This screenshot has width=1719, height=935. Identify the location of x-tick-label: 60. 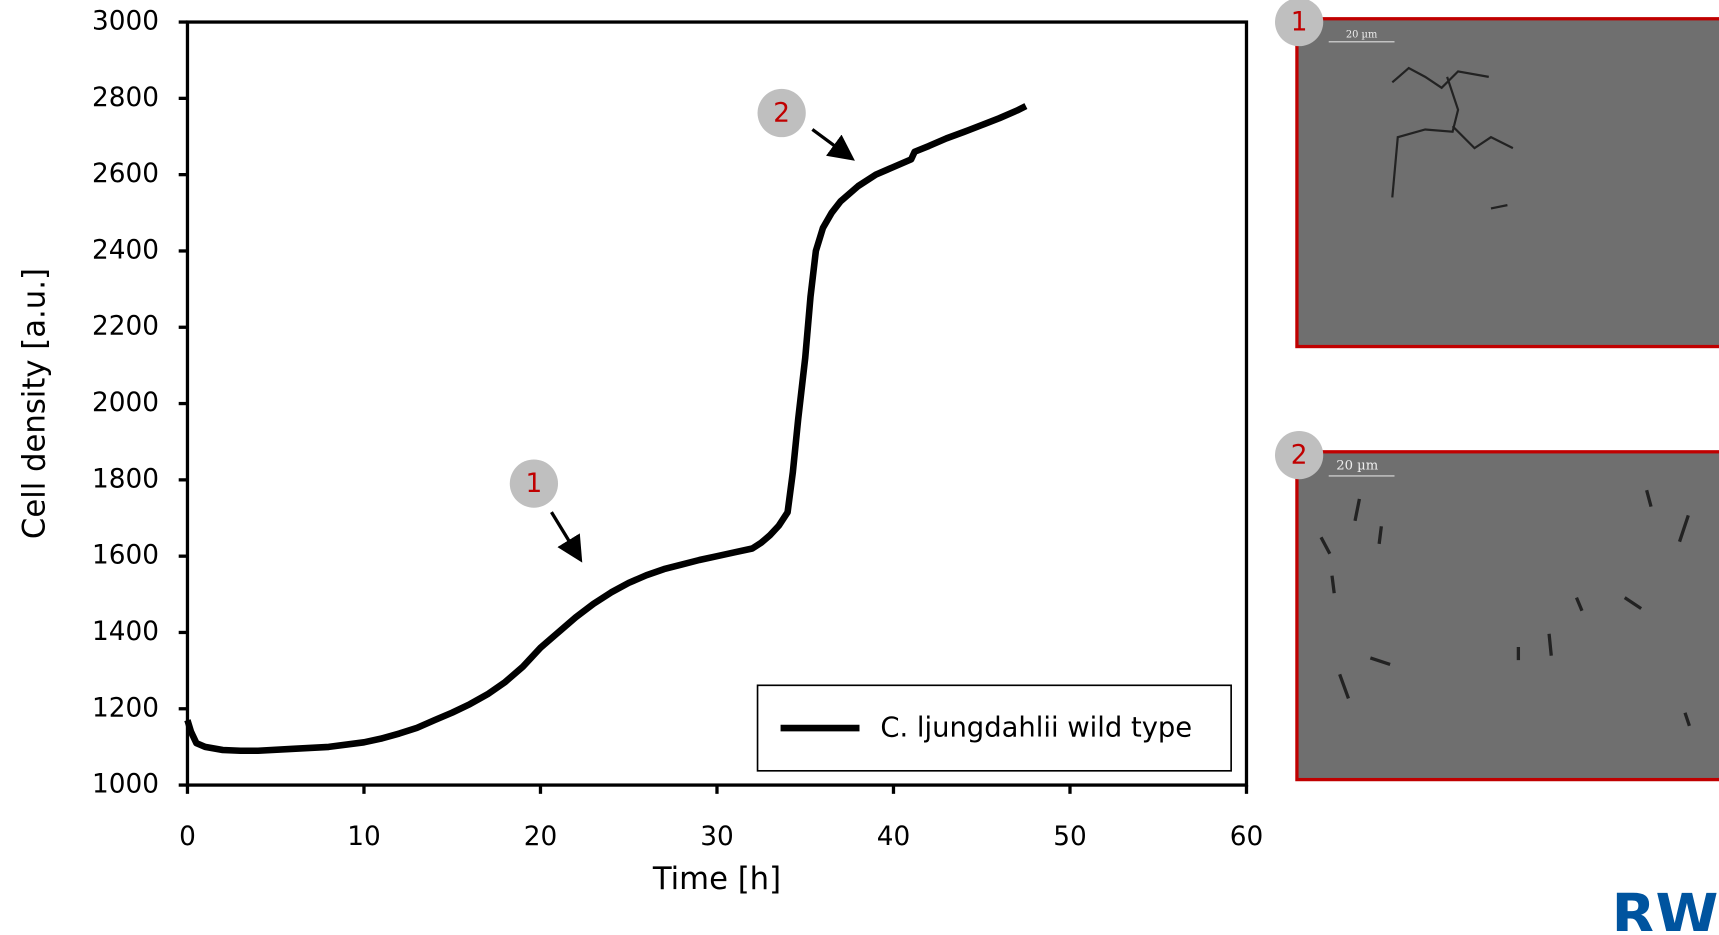
(1246, 837).